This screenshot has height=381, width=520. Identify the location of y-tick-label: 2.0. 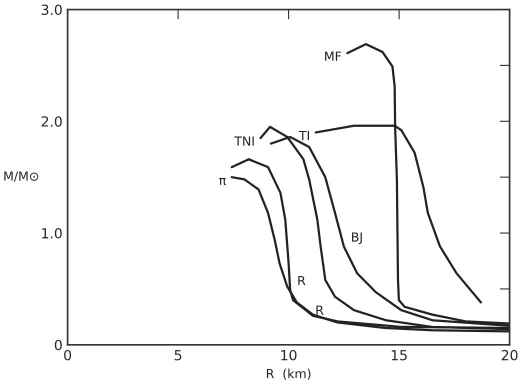
(52, 121).